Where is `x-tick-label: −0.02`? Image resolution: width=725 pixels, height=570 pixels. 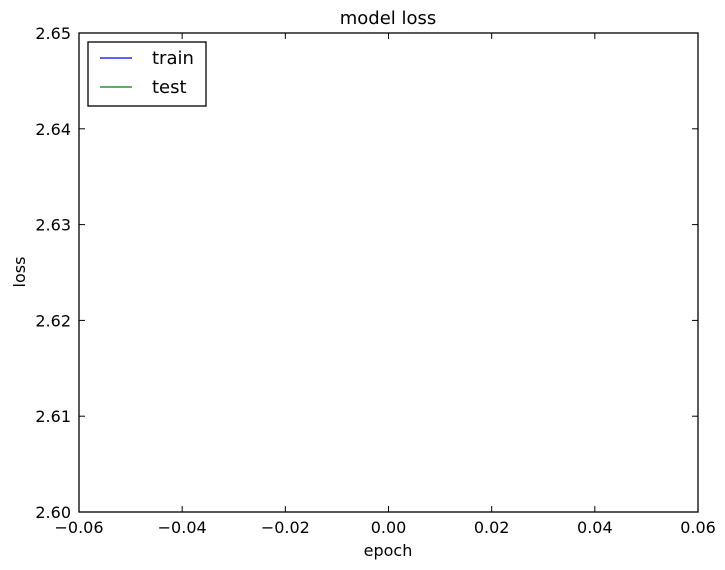
x-tick-label: −0.02 is located at coordinates (285, 527).